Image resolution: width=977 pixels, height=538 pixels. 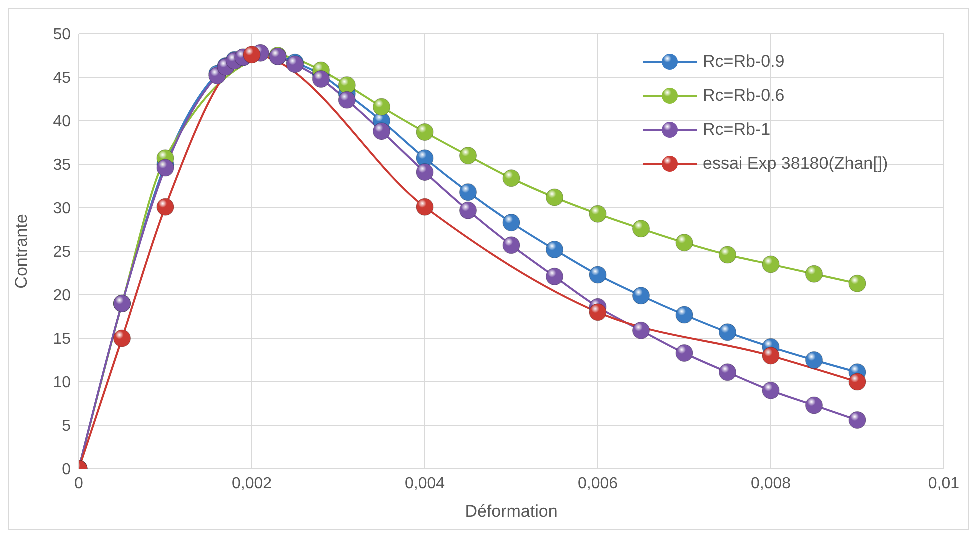 What do you see at coordinates (598, 483) in the screenshot?
I see `x-tick-label: 0,006` at bounding box center [598, 483].